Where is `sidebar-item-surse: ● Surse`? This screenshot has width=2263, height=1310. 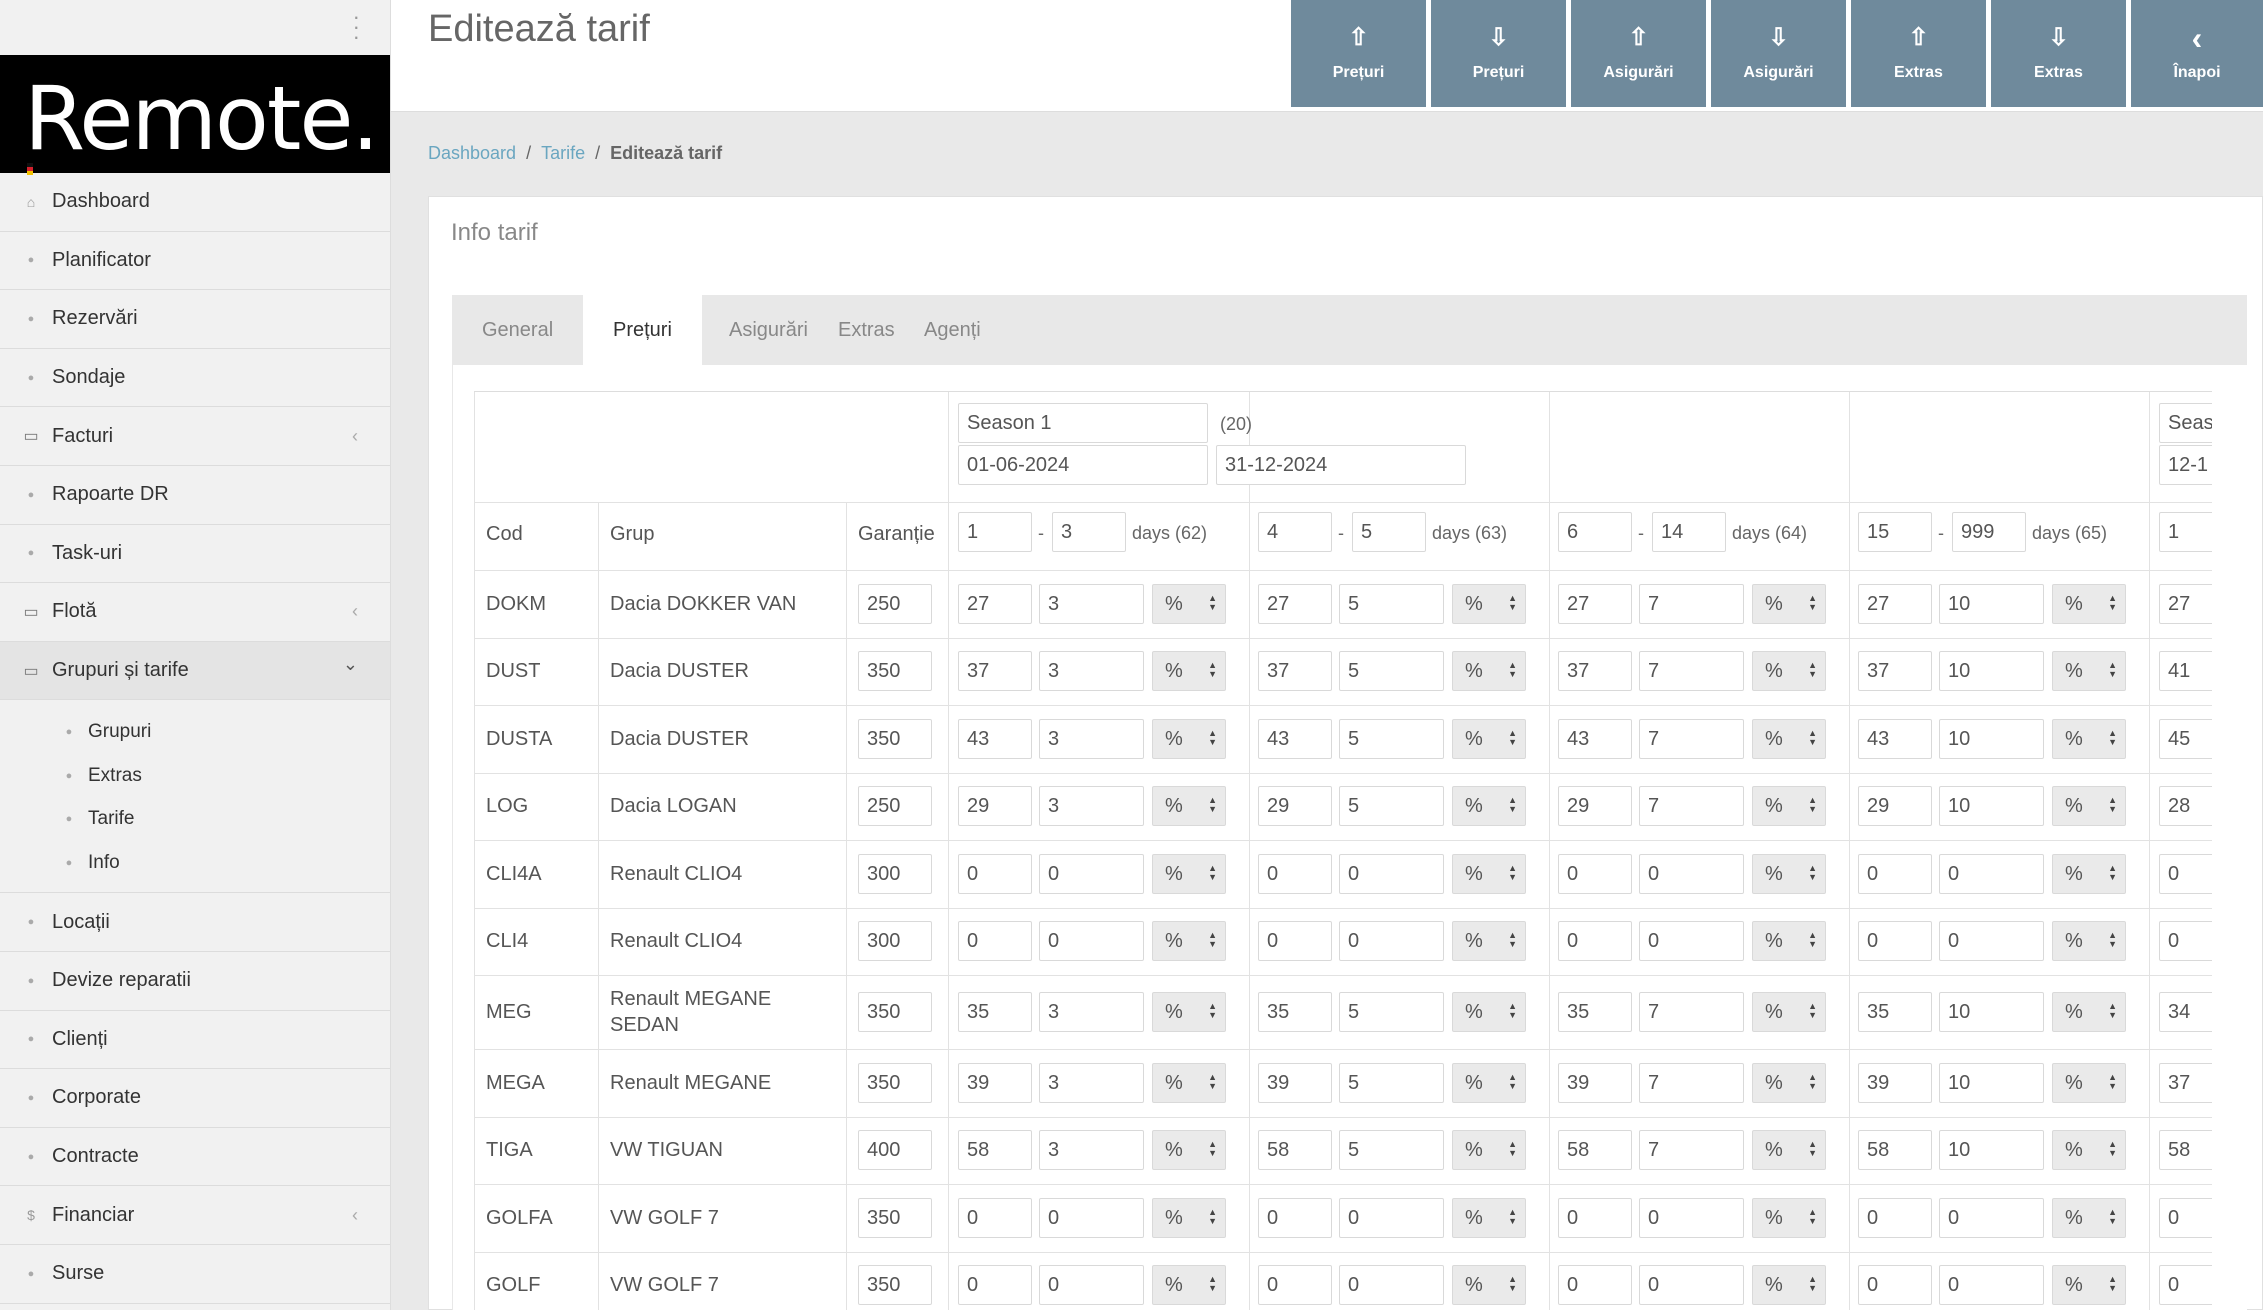 sidebar-item-surse: ● Surse is located at coordinates (195, 1274).